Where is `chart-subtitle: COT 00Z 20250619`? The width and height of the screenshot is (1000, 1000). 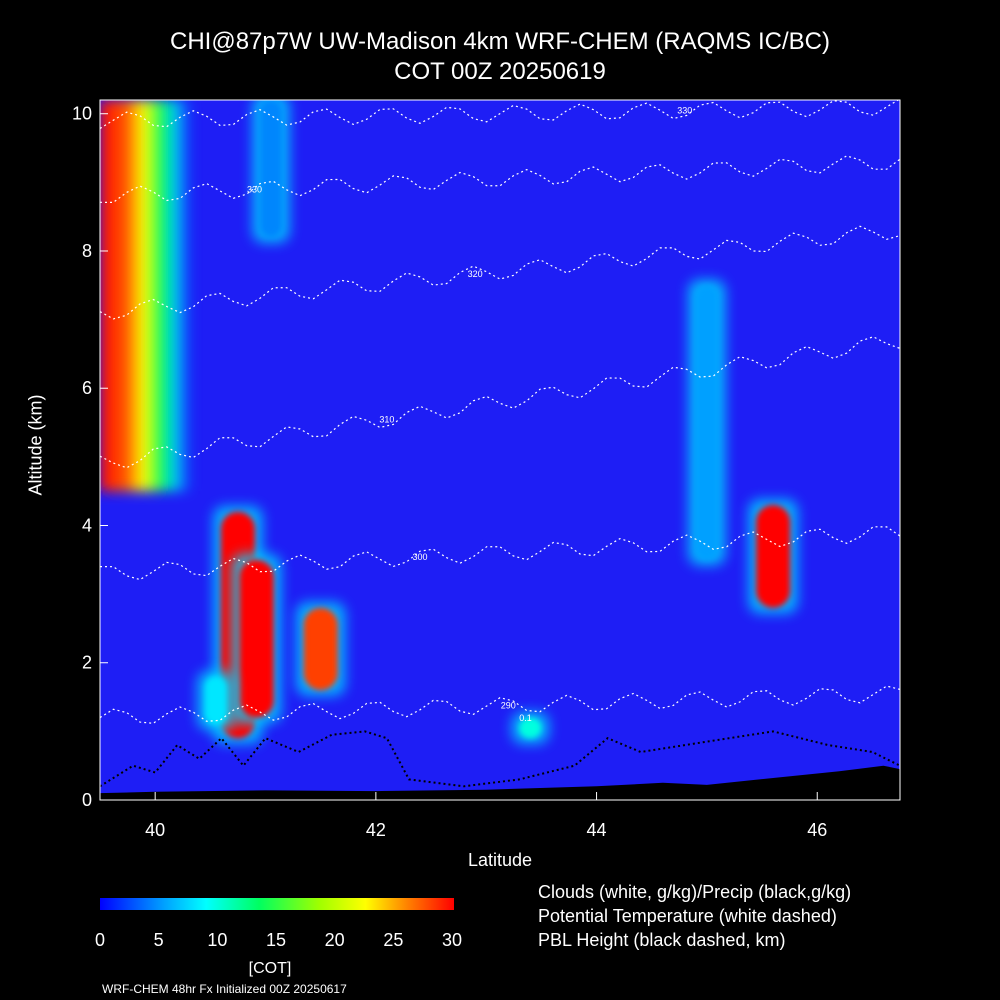
chart-subtitle: COT 00Z 20250619 is located at coordinates (500, 71).